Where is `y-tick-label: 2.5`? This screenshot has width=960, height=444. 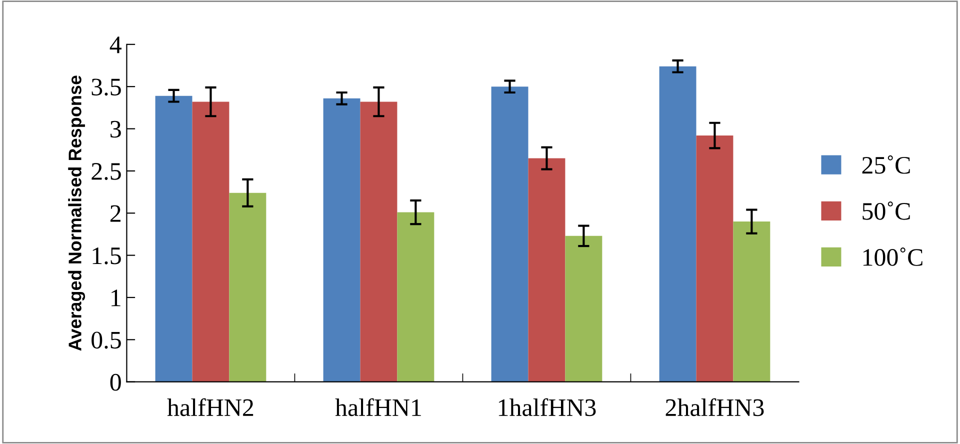
y-tick-label: 2.5 is located at coordinates (106, 171).